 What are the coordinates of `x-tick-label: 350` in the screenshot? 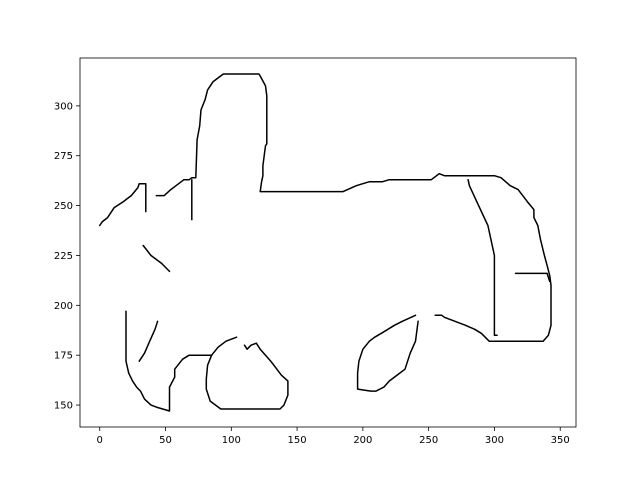 It's located at (560, 440).